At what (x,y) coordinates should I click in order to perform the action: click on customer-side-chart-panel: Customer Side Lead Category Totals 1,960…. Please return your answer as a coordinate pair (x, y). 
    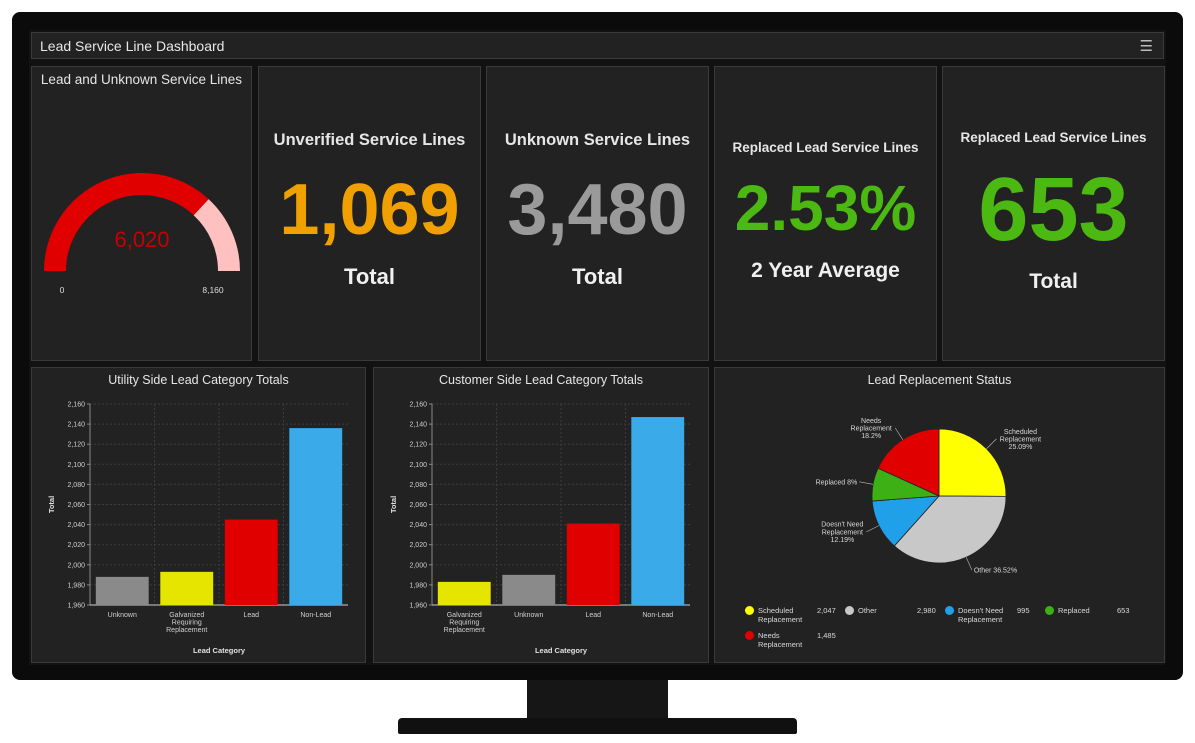
    Looking at the image, I should click on (541, 515).